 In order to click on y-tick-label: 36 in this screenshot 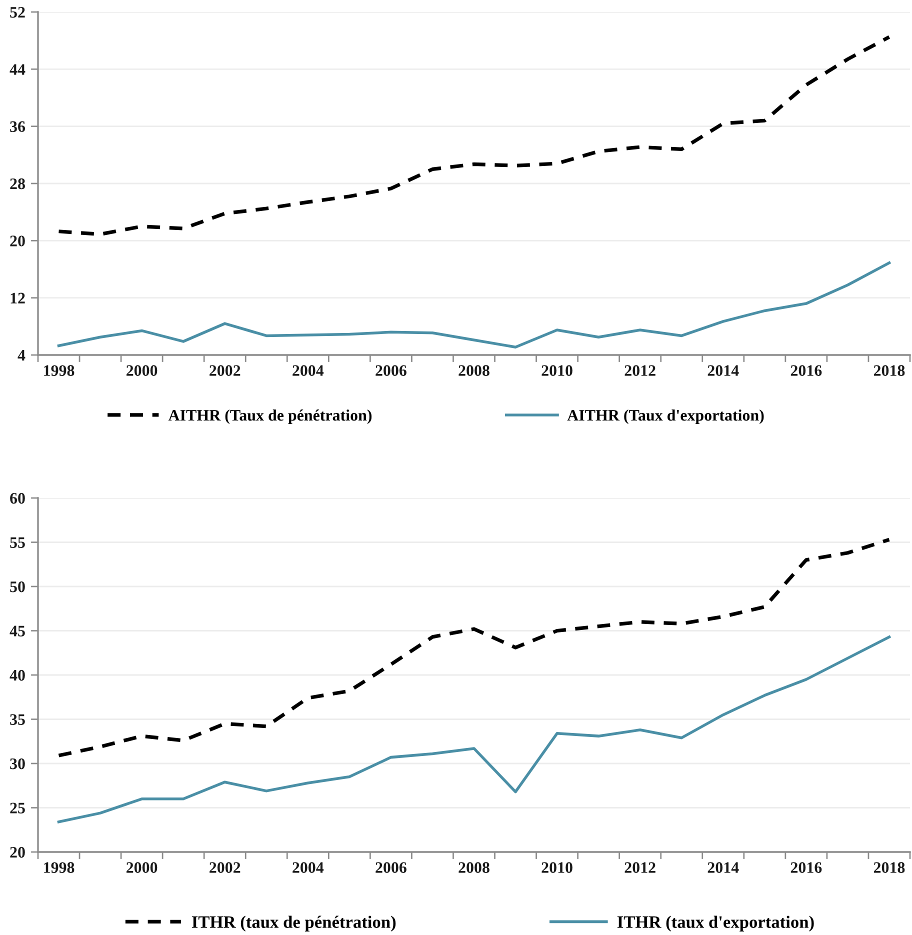, I will do `click(18, 126)`.